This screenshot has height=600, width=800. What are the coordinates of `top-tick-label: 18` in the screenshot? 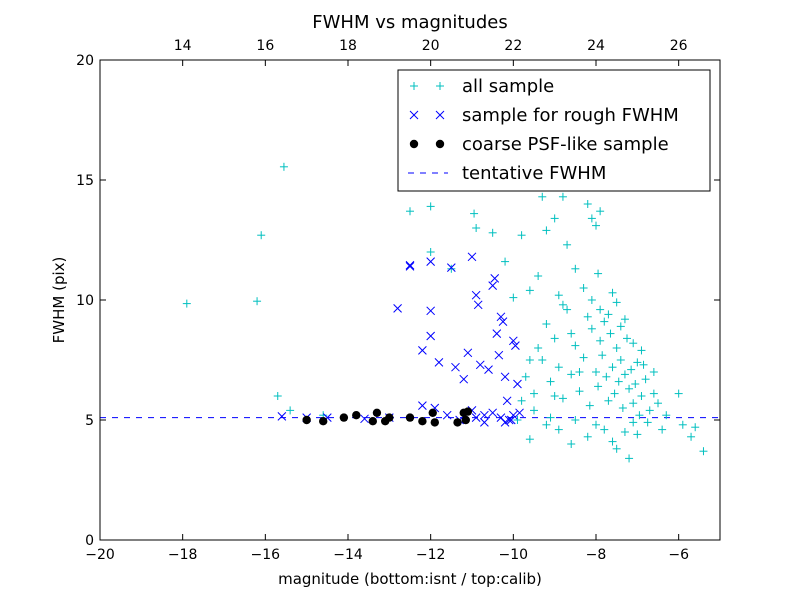 It's located at (348, 46).